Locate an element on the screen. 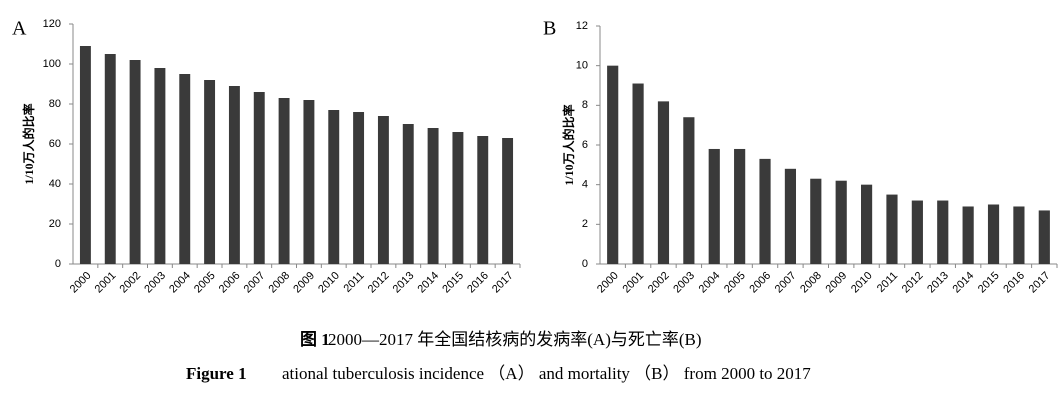 The height and width of the screenshot is (408, 1064). y-tick-label: 40 is located at coordinates (55, 184).